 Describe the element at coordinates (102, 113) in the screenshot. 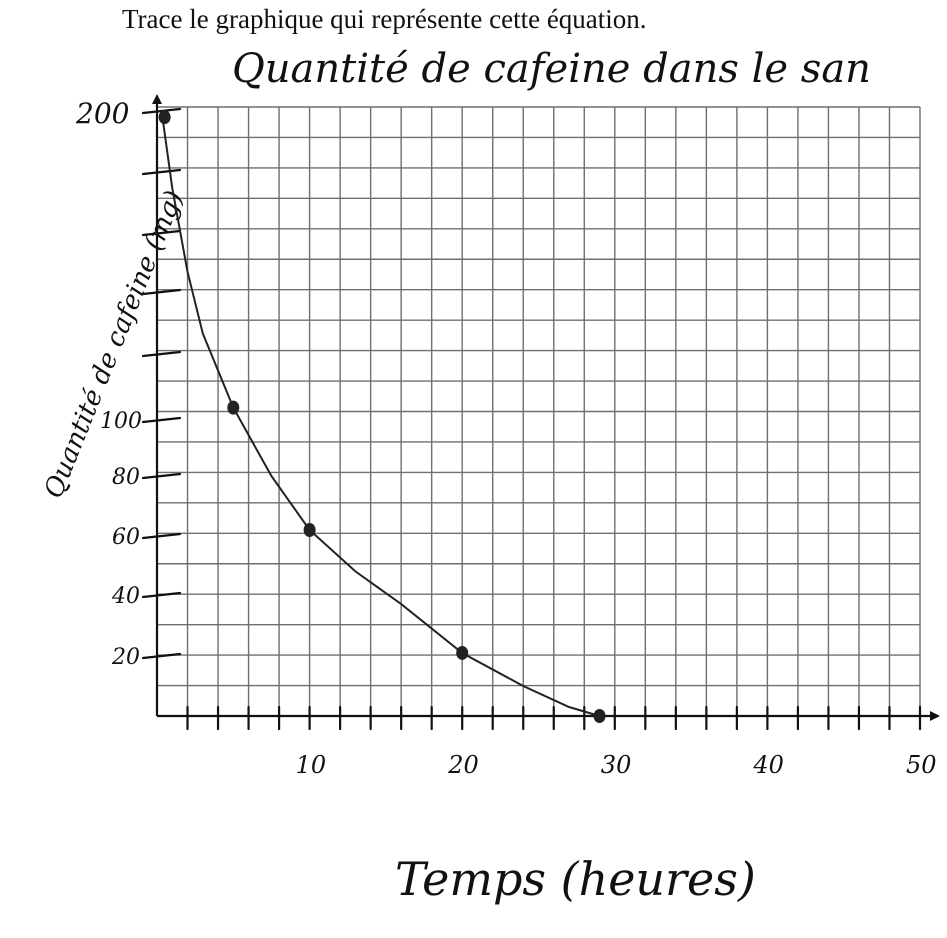

I see `y-tick-label: 200` at that location.